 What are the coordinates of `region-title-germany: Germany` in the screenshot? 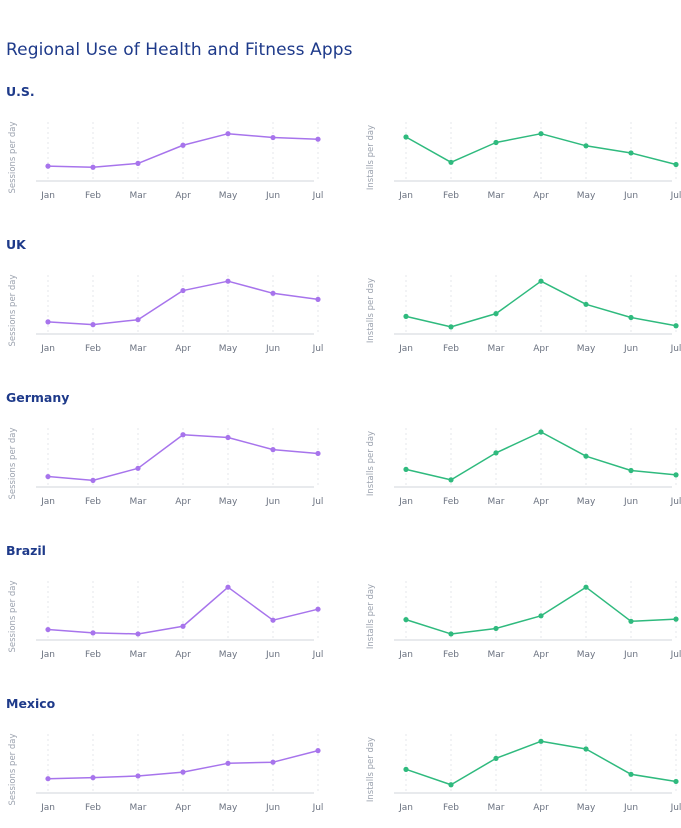 It's located at (38, 397).